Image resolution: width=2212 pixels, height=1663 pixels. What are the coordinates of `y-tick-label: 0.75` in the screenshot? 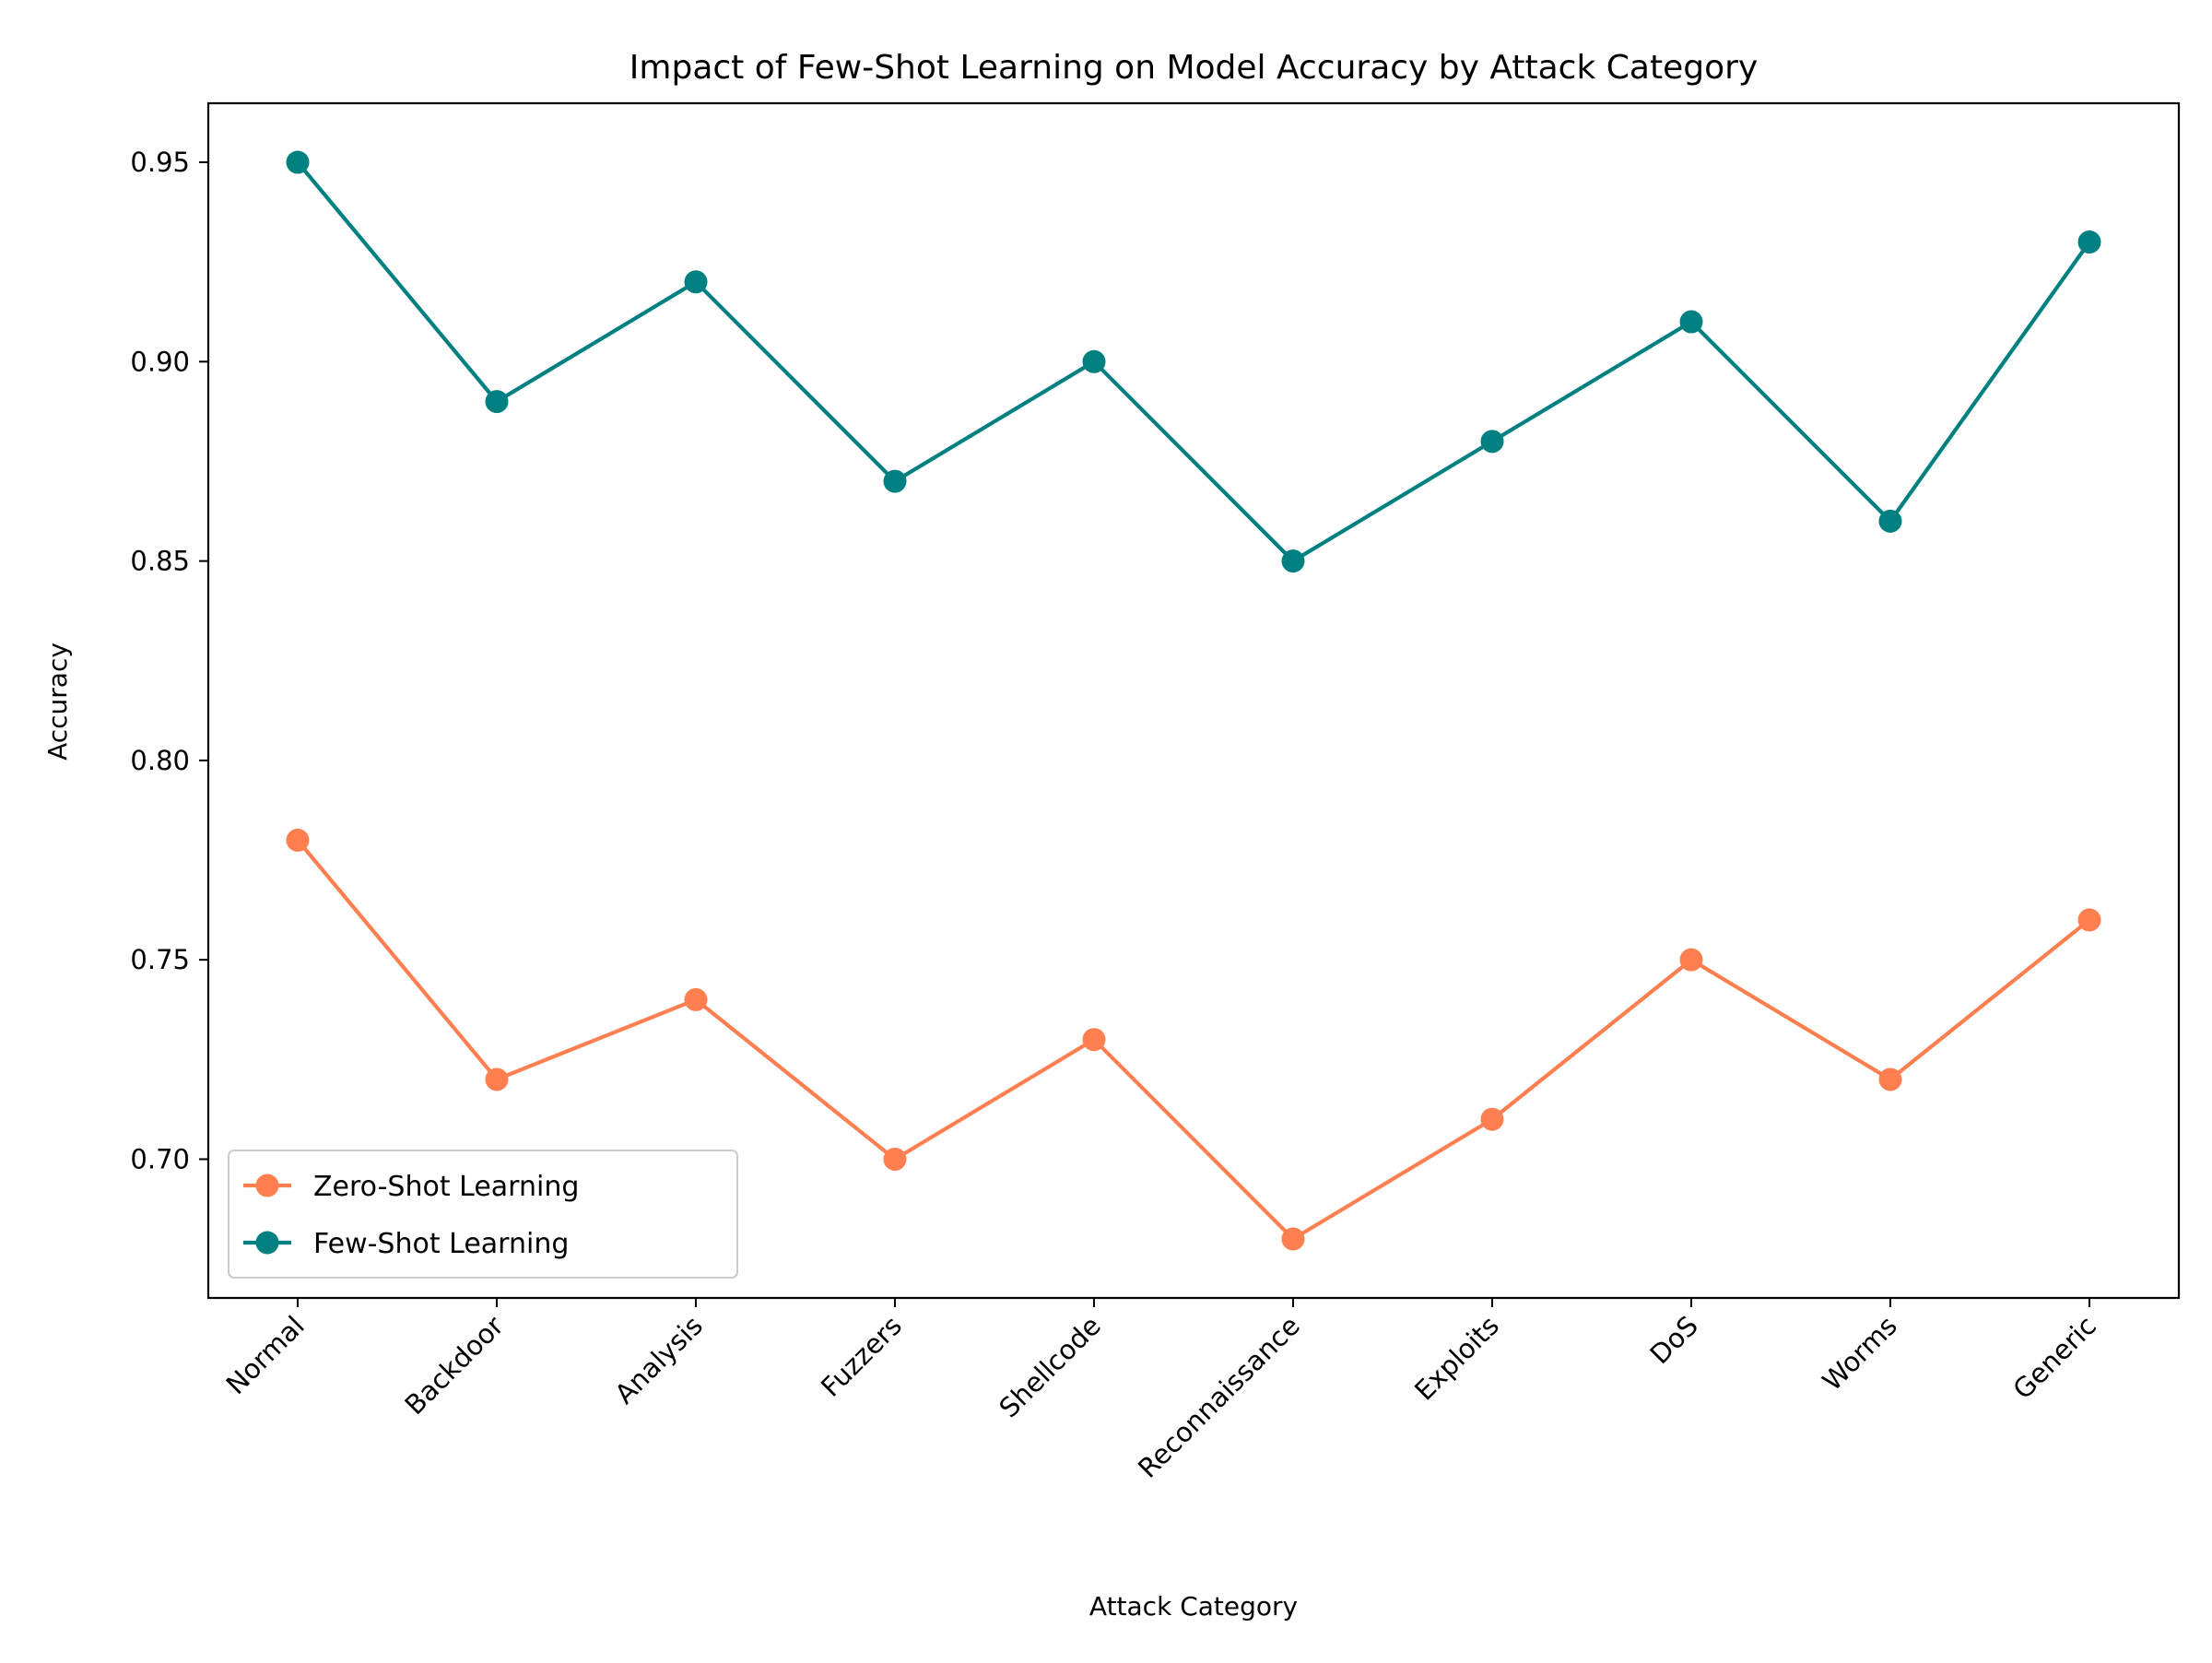 It's located at (160, 960).